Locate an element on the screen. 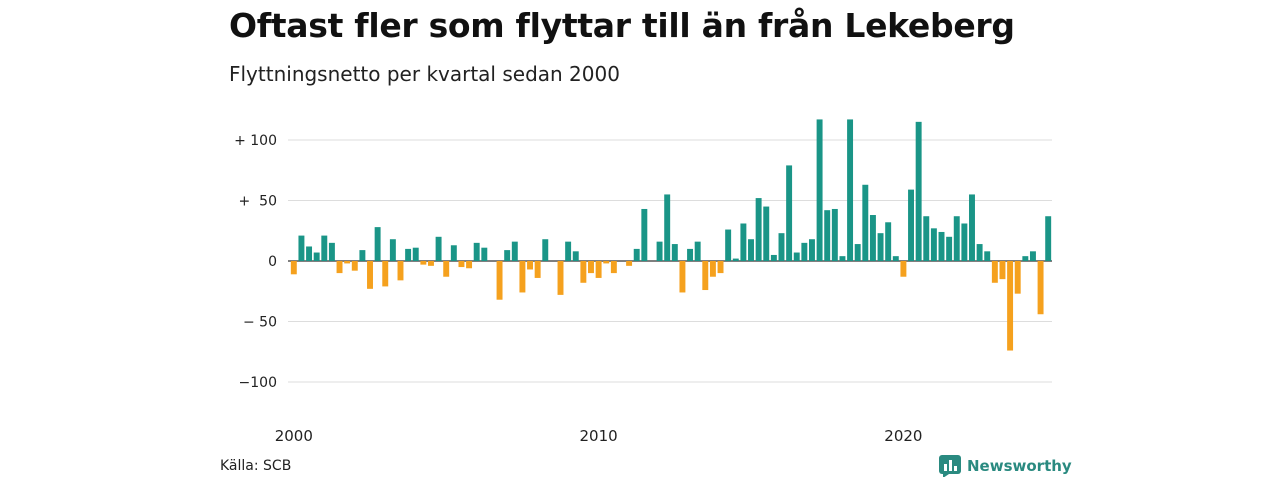 Image resolution: width=1280 pixels, height=480 pixels. y-tick-label: −100 is located at coordinates (258, 383).